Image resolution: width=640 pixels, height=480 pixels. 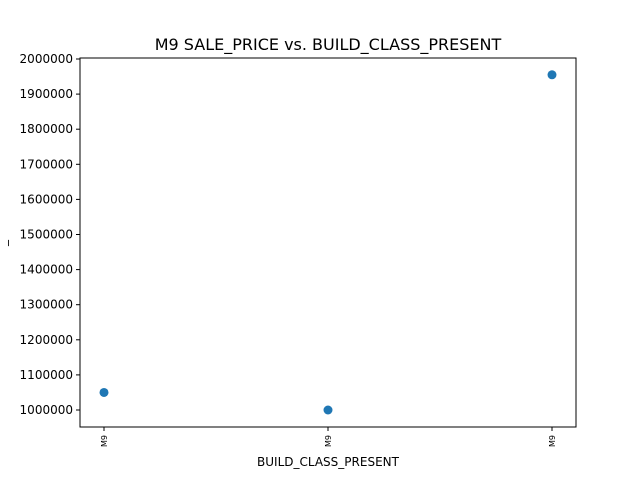 What do you see at coordinates (46, 270) in the screenshot?
I see `y-tick-label: 1400000` at bounding box center [46, 270].